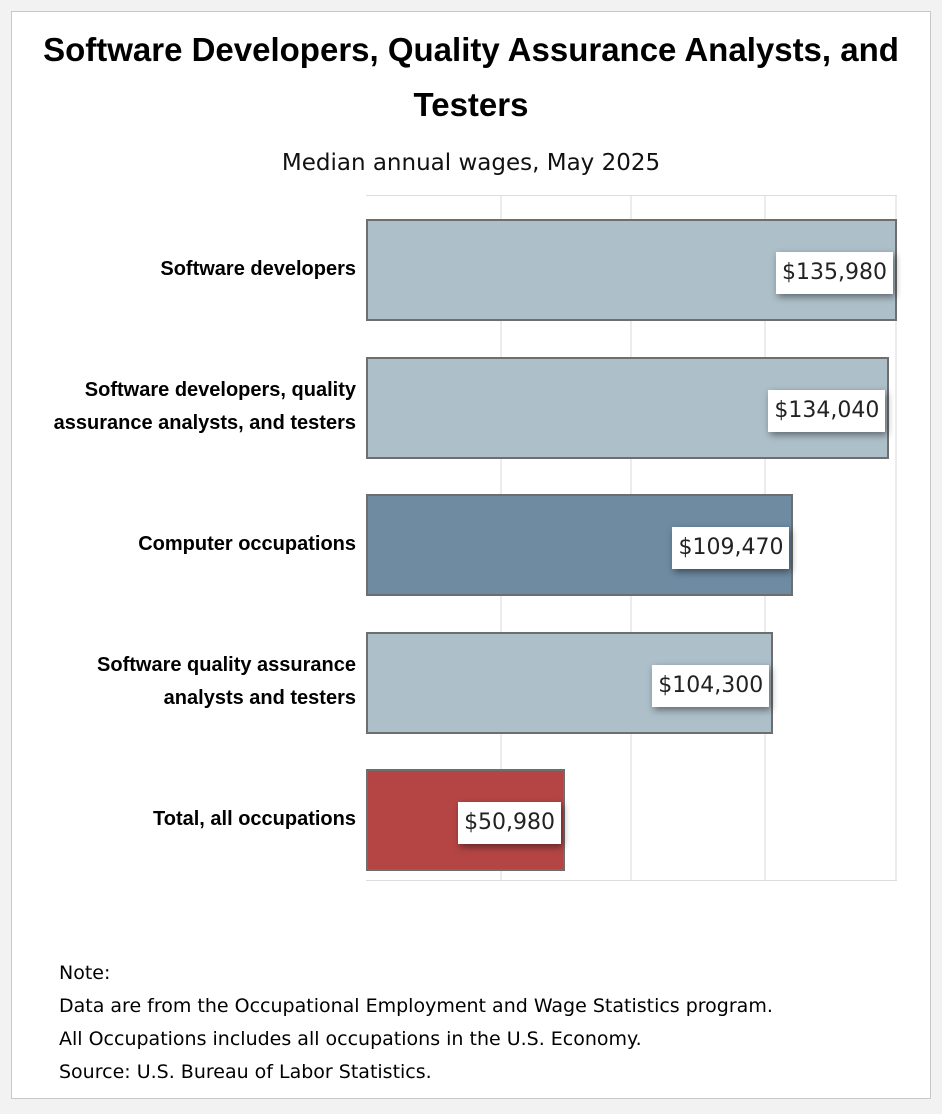  Describe the element at coordinates (827, 410) in the screenshot. I see `data-label: $134,040` at that location.